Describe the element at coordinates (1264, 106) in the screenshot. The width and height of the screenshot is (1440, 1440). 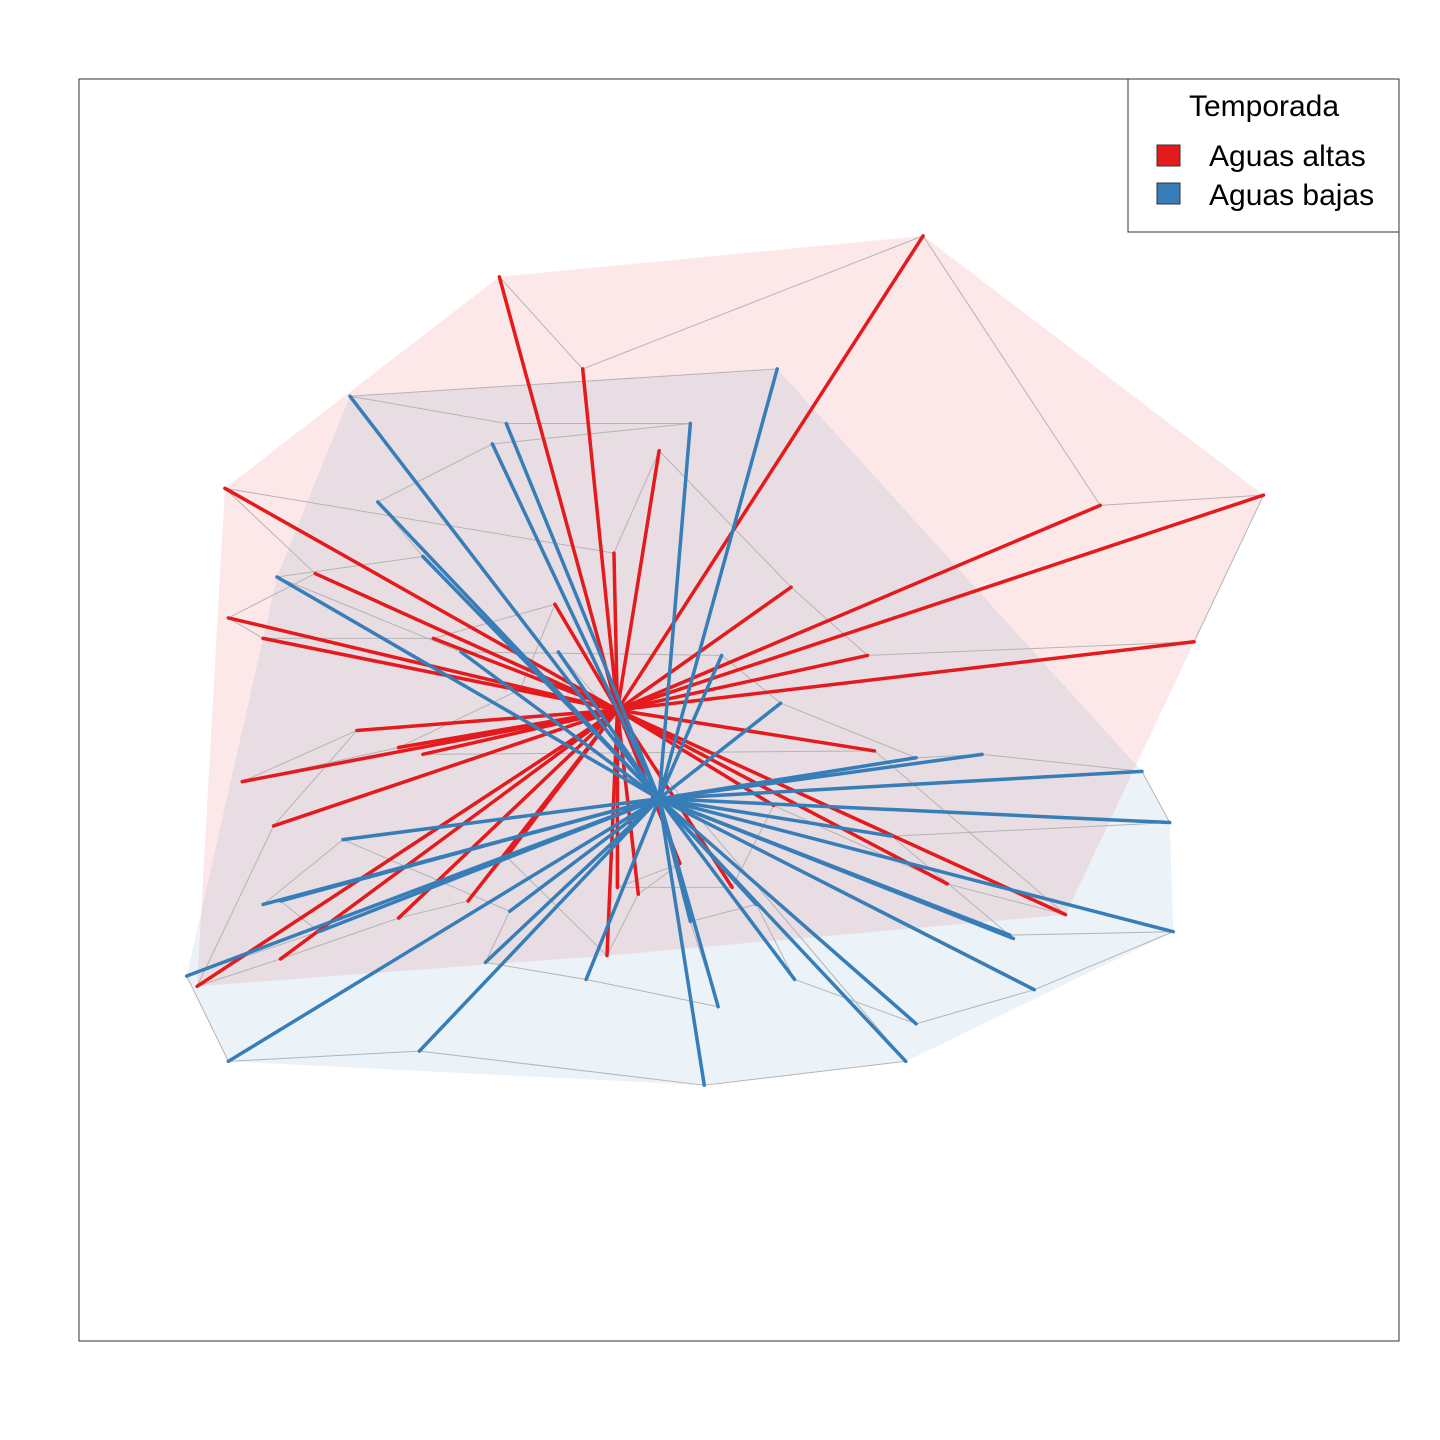
I see `legend-title: Temporada` at that location.